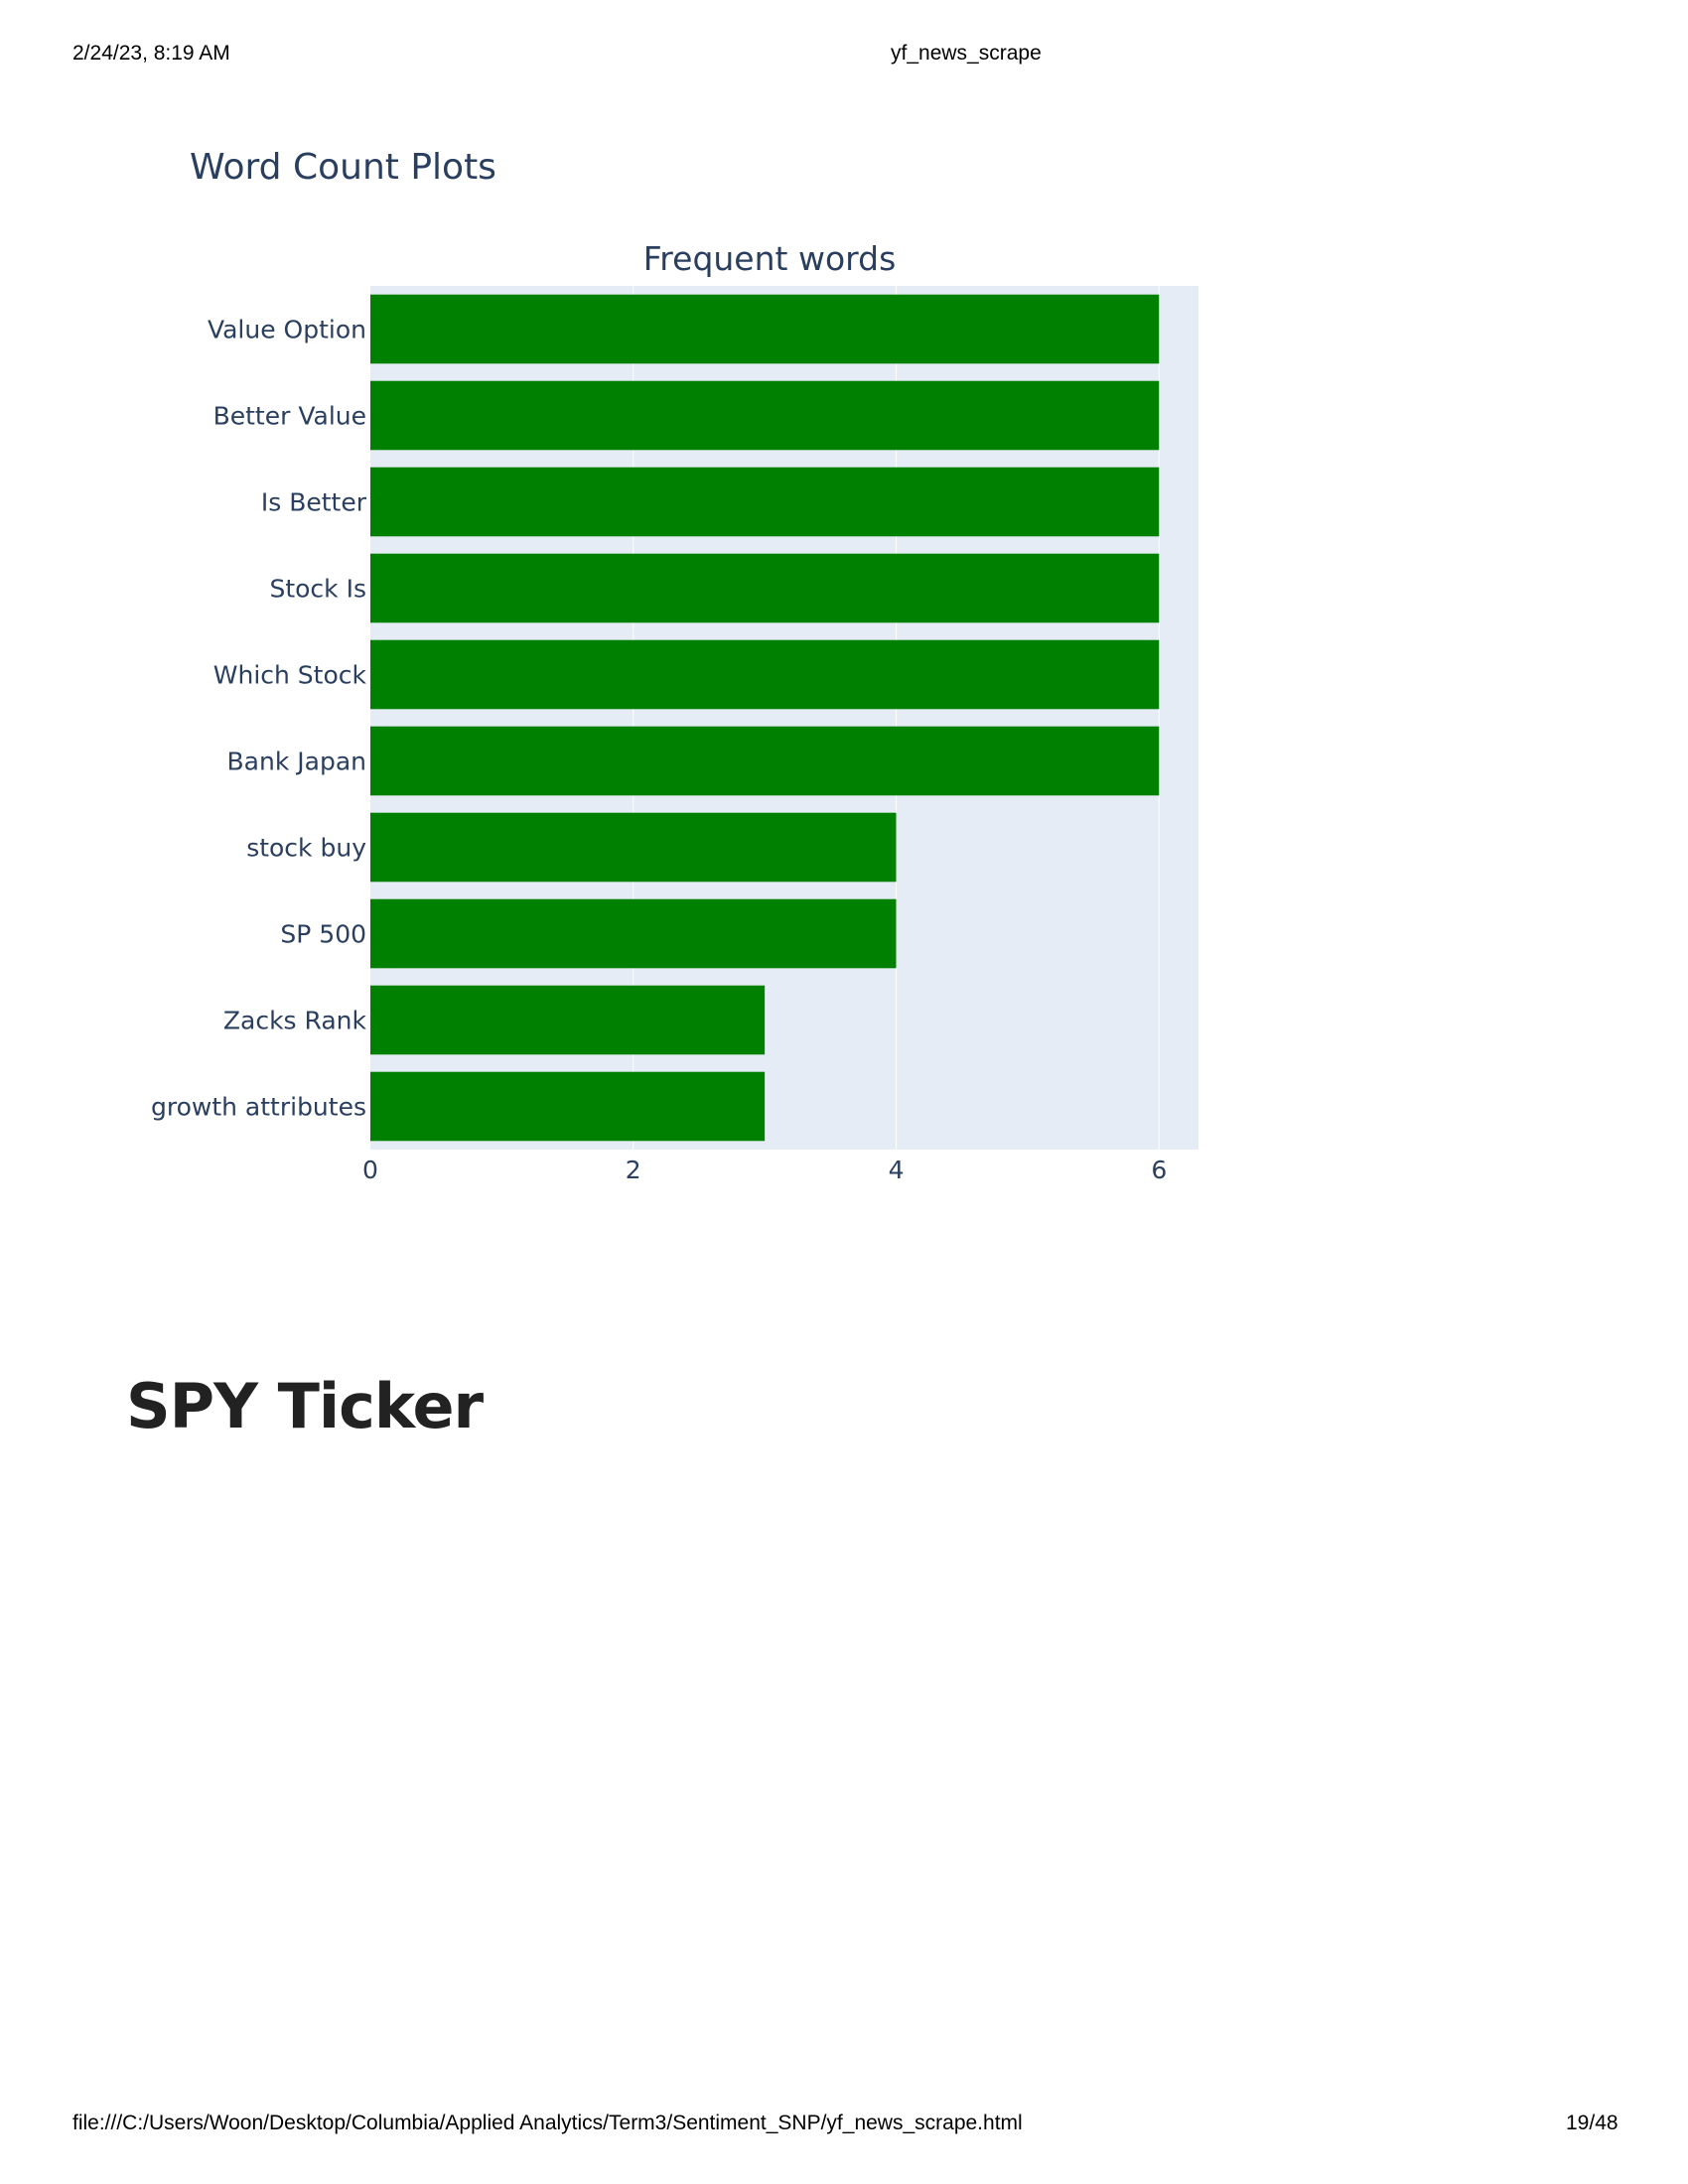 Image resolution: width=1688 pixels, height=2184 pixels. What do you see at coordinates (897, 1170) in the screenshot?
I see `x-tick-label: 4` at bounding box center [897, 1170].